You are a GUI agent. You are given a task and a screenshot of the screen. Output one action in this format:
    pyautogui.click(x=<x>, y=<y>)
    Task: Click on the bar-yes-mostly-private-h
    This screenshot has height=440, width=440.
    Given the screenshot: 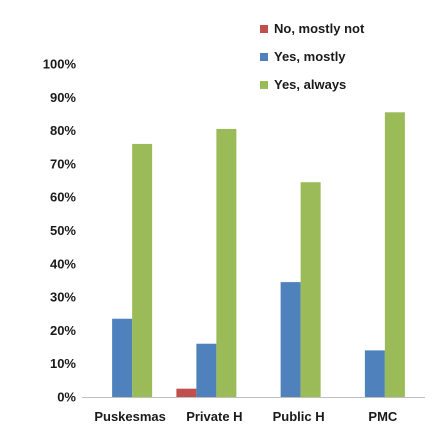 What is the action you would take?
    pyautogui.click(x=206, y=370)
    